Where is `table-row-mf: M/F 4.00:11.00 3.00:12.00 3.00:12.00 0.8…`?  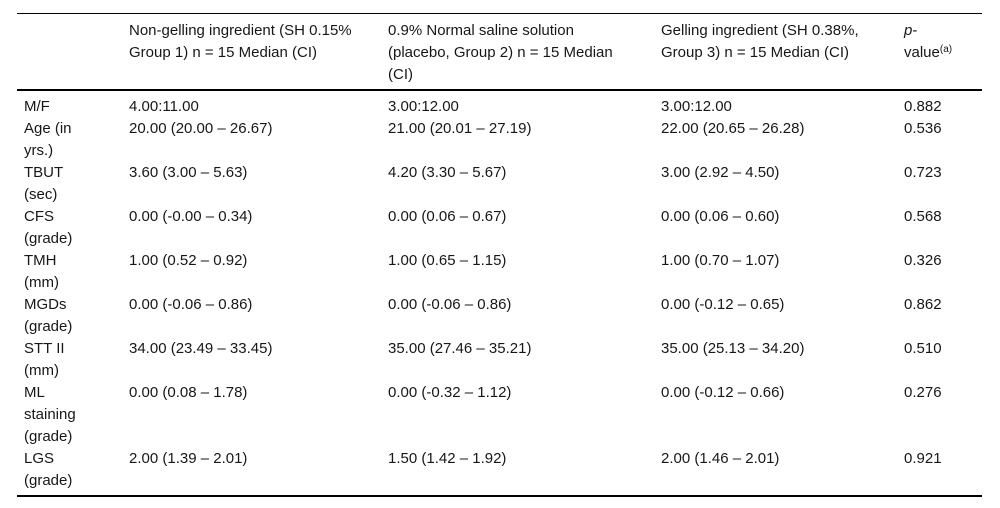
table-row-mf: M/F 4.00:11.00 3.00:12.00 3.00:12.00 0.8… is located at coordinates (499, 104).